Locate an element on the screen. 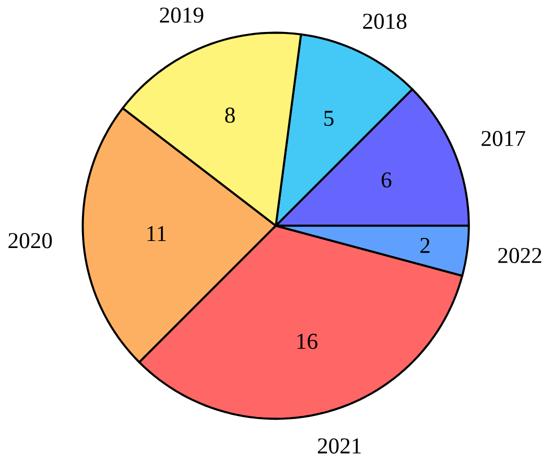 Image resolution: width=550 pixels, height=461 pixels. data-label: 5 is located at coordinates (329, 118).